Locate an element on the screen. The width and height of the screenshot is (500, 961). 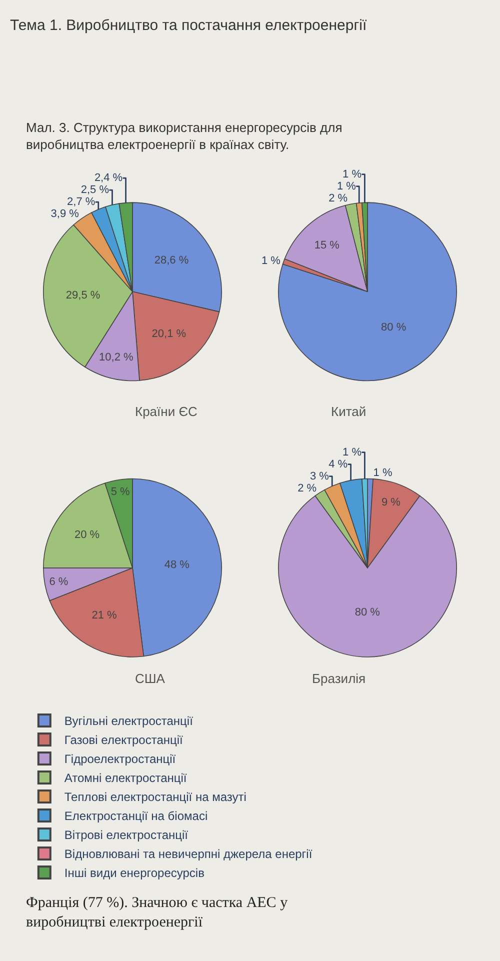
data-label: 6 % is located at coordinates (58, 582).